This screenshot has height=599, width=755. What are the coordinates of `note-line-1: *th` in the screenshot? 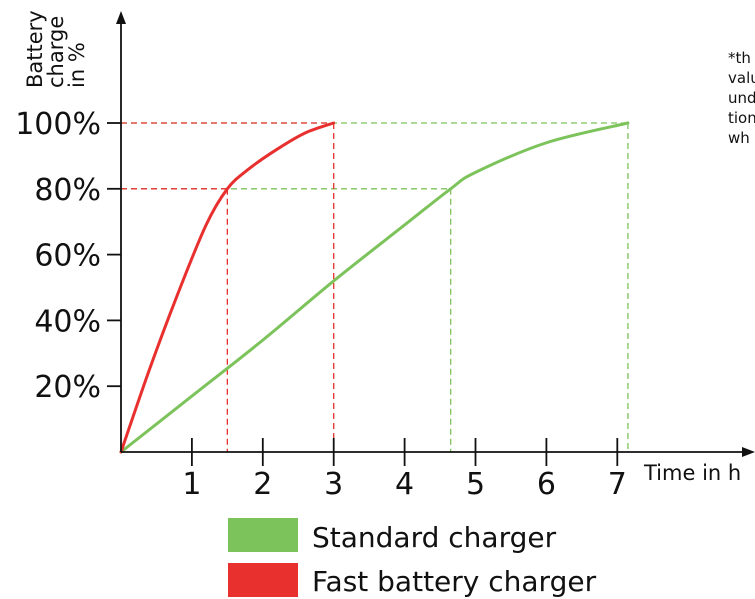 It's located at (739, 58).